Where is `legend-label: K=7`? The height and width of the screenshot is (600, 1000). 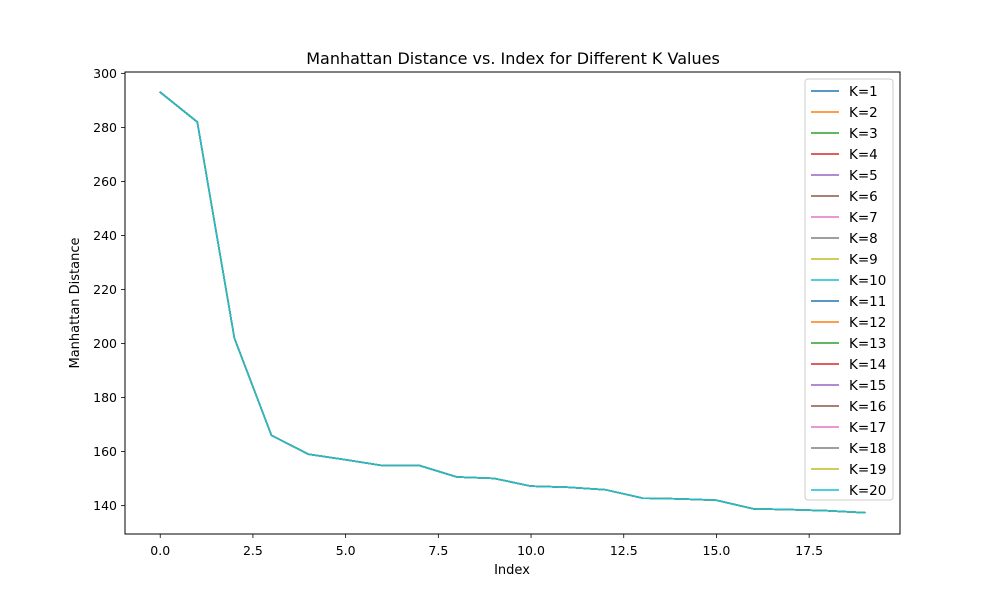
legend-label: K=7 is located at coordinates (863, 218).